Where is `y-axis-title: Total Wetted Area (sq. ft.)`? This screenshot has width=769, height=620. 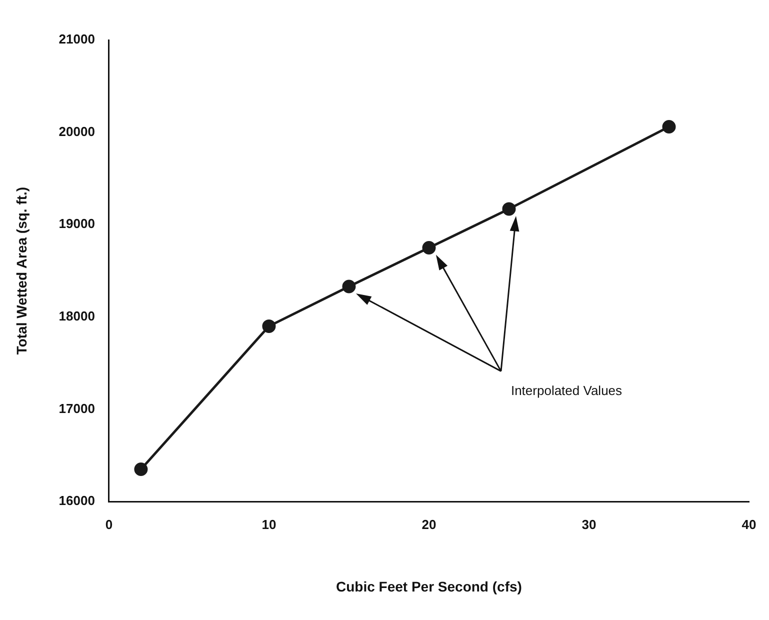
y-axis-title: Total Wetted Area (sq. ft.) is located at coordinates (21, 270).